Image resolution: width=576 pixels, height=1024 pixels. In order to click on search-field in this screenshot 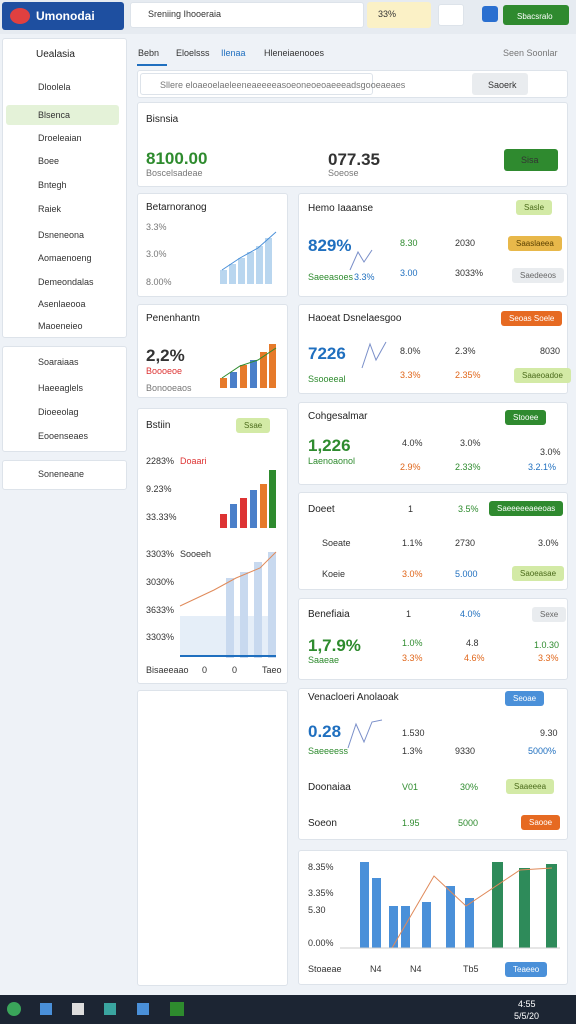, I will do `click(247, 15)`.